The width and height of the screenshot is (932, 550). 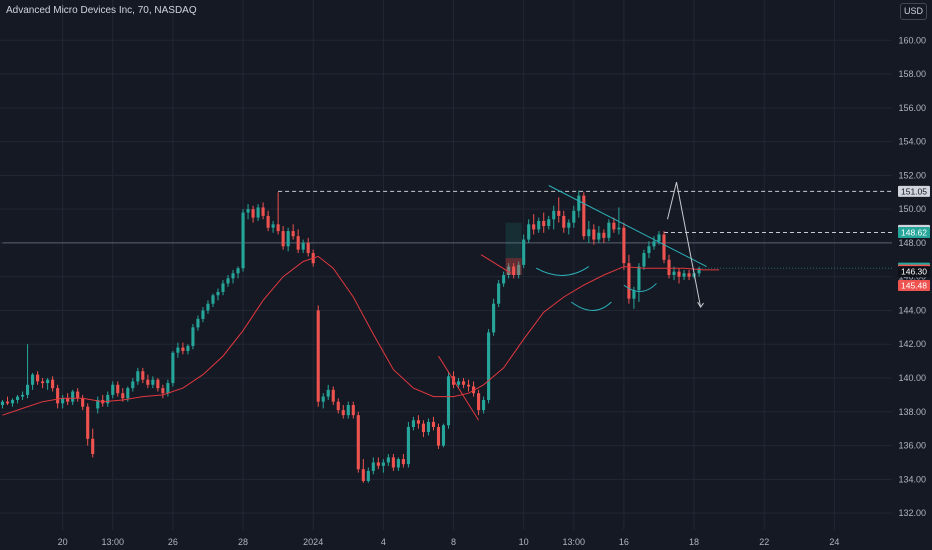 What do you see at coordinates (458, 388) in the screenshot?
I see `trend-line-red` at bounding box center [458, 388].